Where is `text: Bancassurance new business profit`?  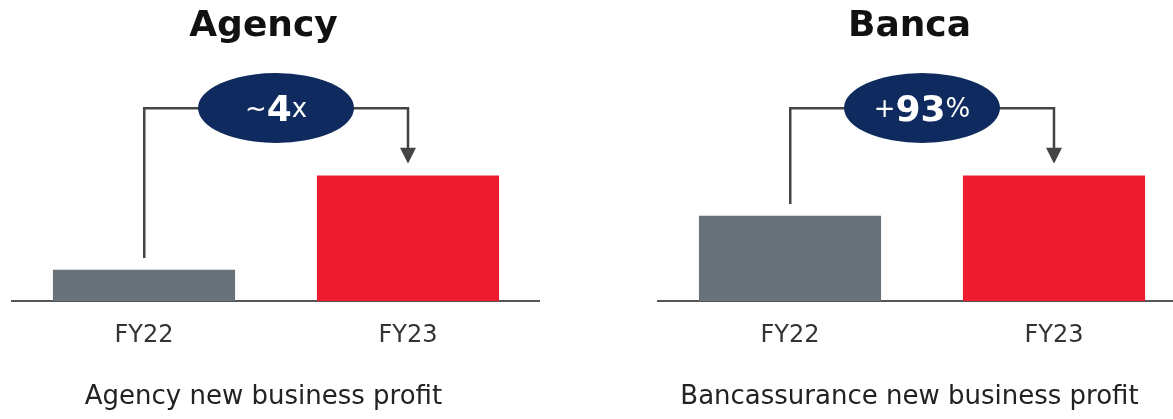 text: Bancassurance new business profit is located at coordinates (909, 395).